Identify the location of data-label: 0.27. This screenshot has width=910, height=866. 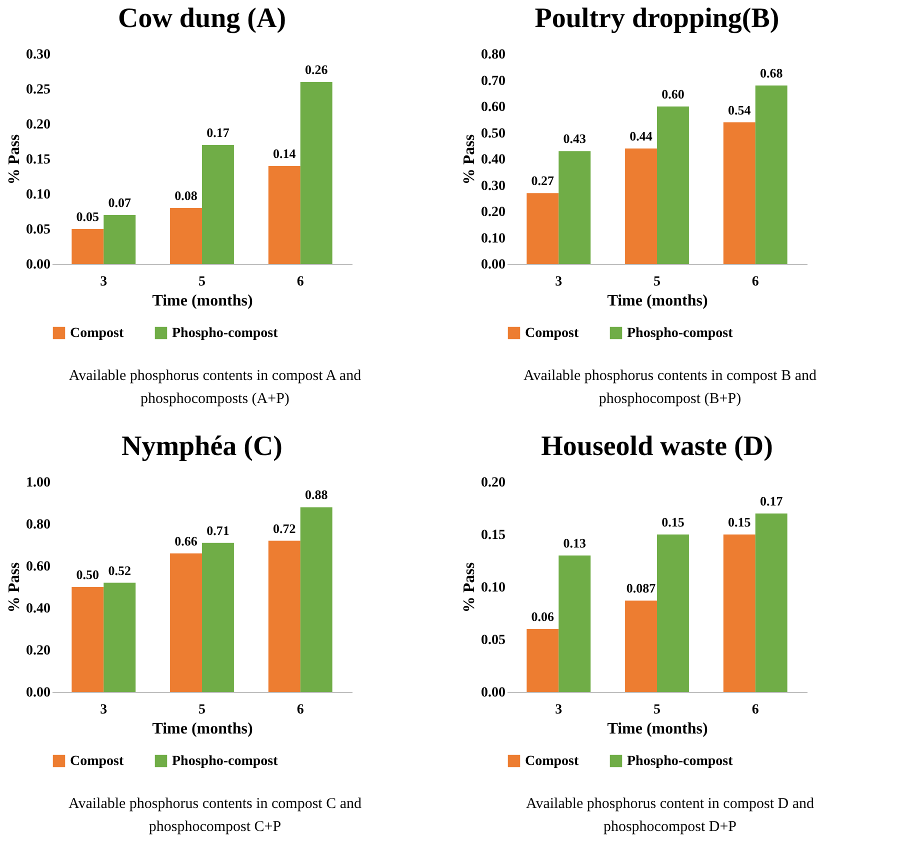
(543, 180).